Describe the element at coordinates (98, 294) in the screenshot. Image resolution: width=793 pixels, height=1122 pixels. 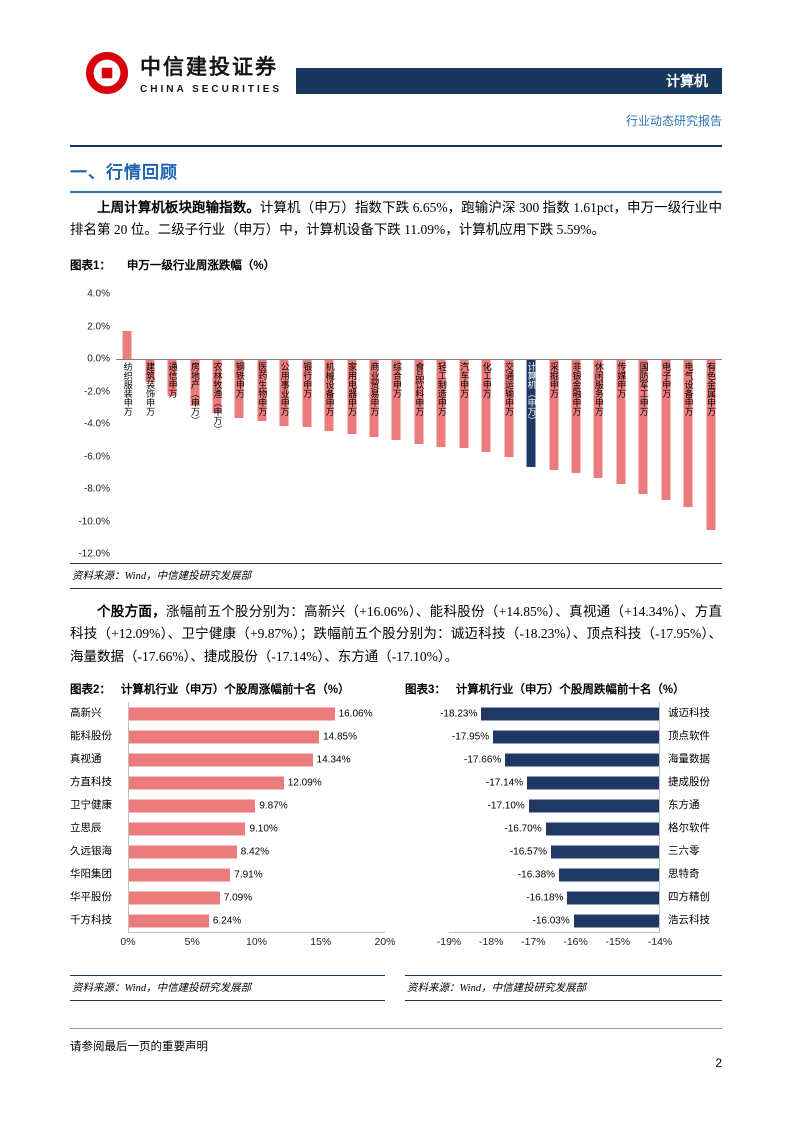
I see `y-axis-tick: 4.0%` at that location.